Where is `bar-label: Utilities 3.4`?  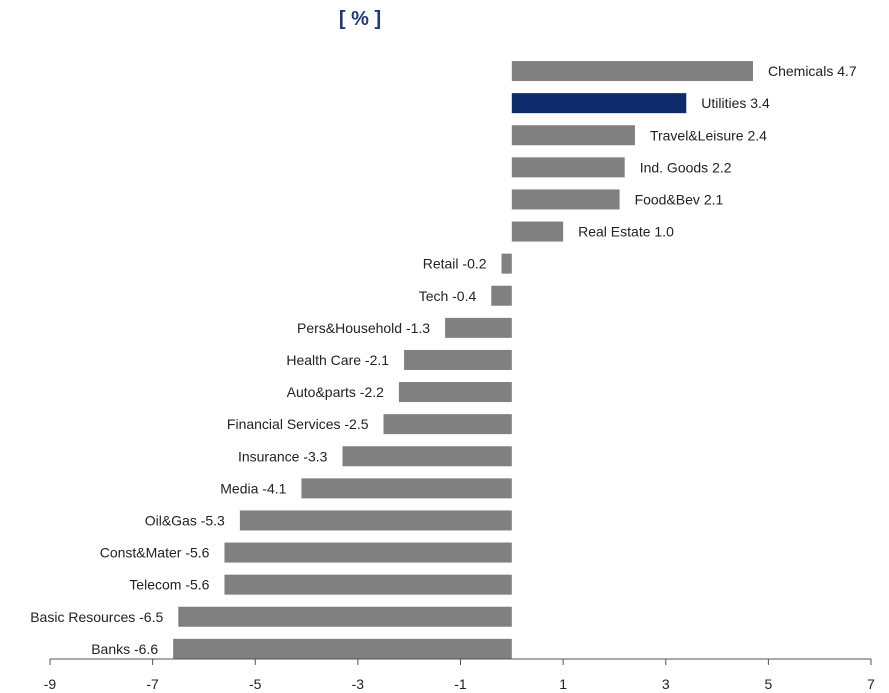
bar-label: Utilities 3.4 is located at coordinates (735, 103).